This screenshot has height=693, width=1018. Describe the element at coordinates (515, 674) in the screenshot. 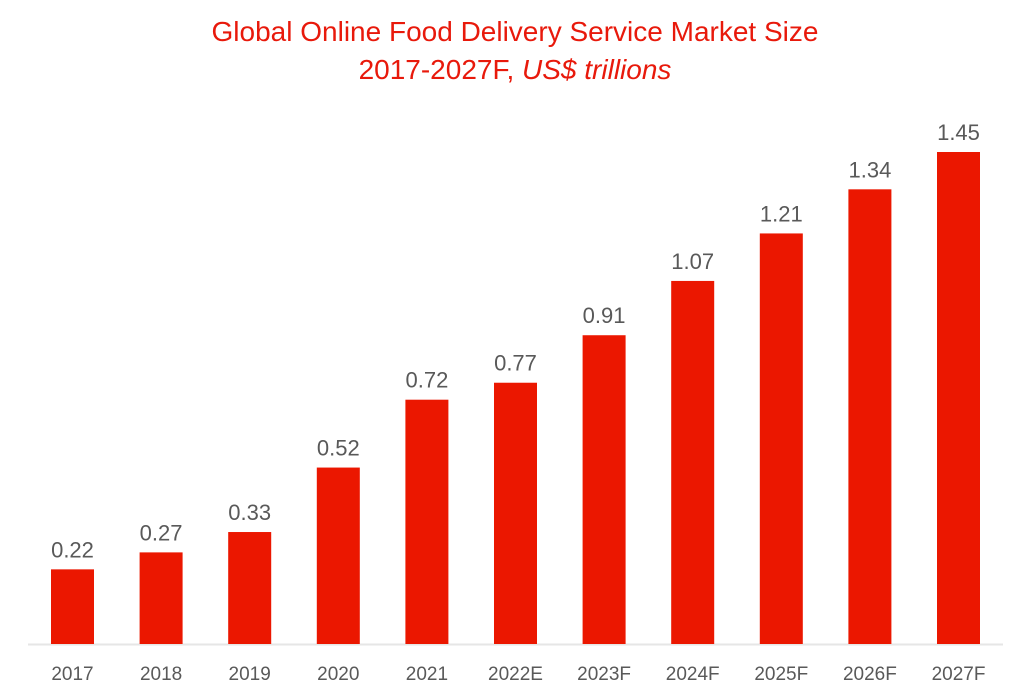

I see `x-tick-label: 2022E` at that location.